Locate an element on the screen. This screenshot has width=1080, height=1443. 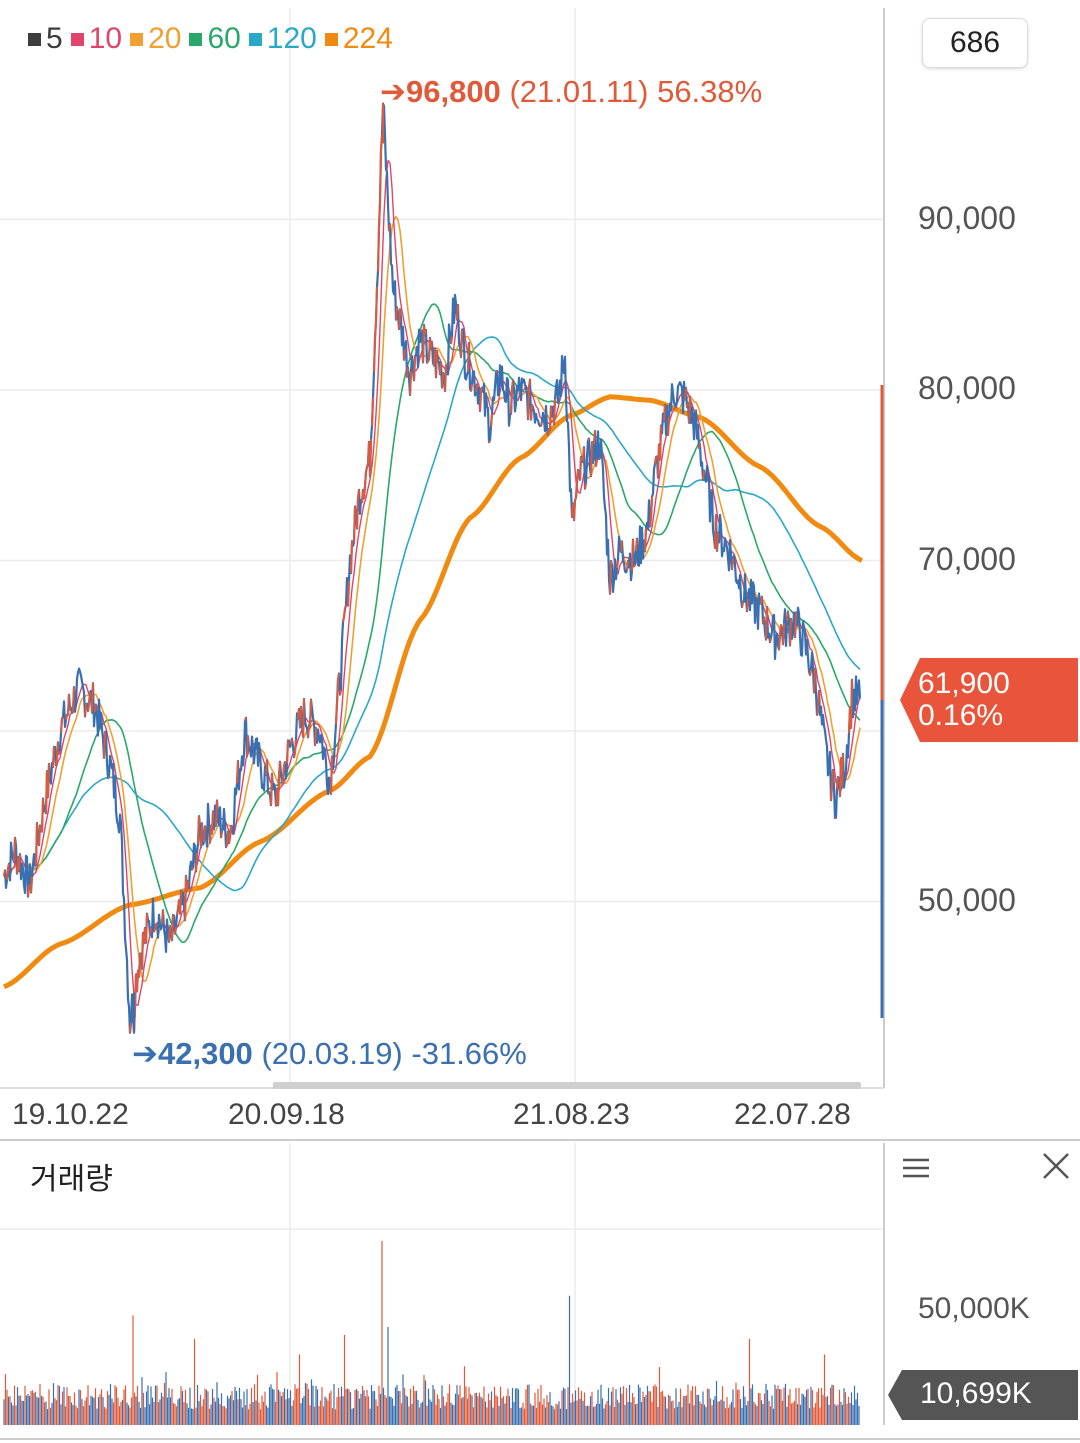
legend-ma-60: 60 is located at coordinates (215, 39).